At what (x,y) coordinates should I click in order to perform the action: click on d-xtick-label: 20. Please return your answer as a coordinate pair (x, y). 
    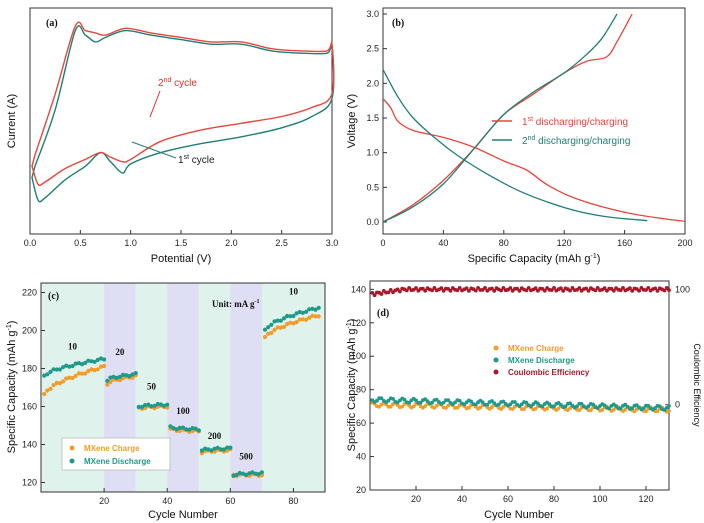
    Looking at the image, I should click on (416, 499).